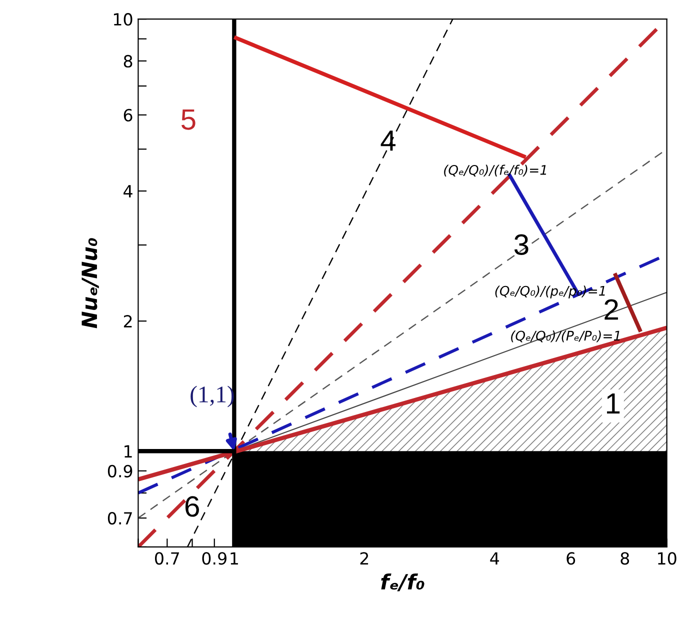 The width and height of the screenshot is (691, 636). What do you see at coordinates (90, 283) in the screenshot?
I see `y-axis-title: Nuₑ/Nu₀` at bounding box center [90, 283].